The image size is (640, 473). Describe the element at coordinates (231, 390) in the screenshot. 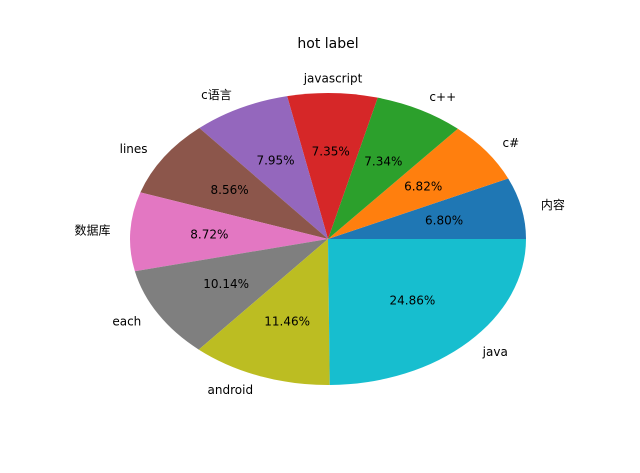

I see `slice-category-label: android` at that location.